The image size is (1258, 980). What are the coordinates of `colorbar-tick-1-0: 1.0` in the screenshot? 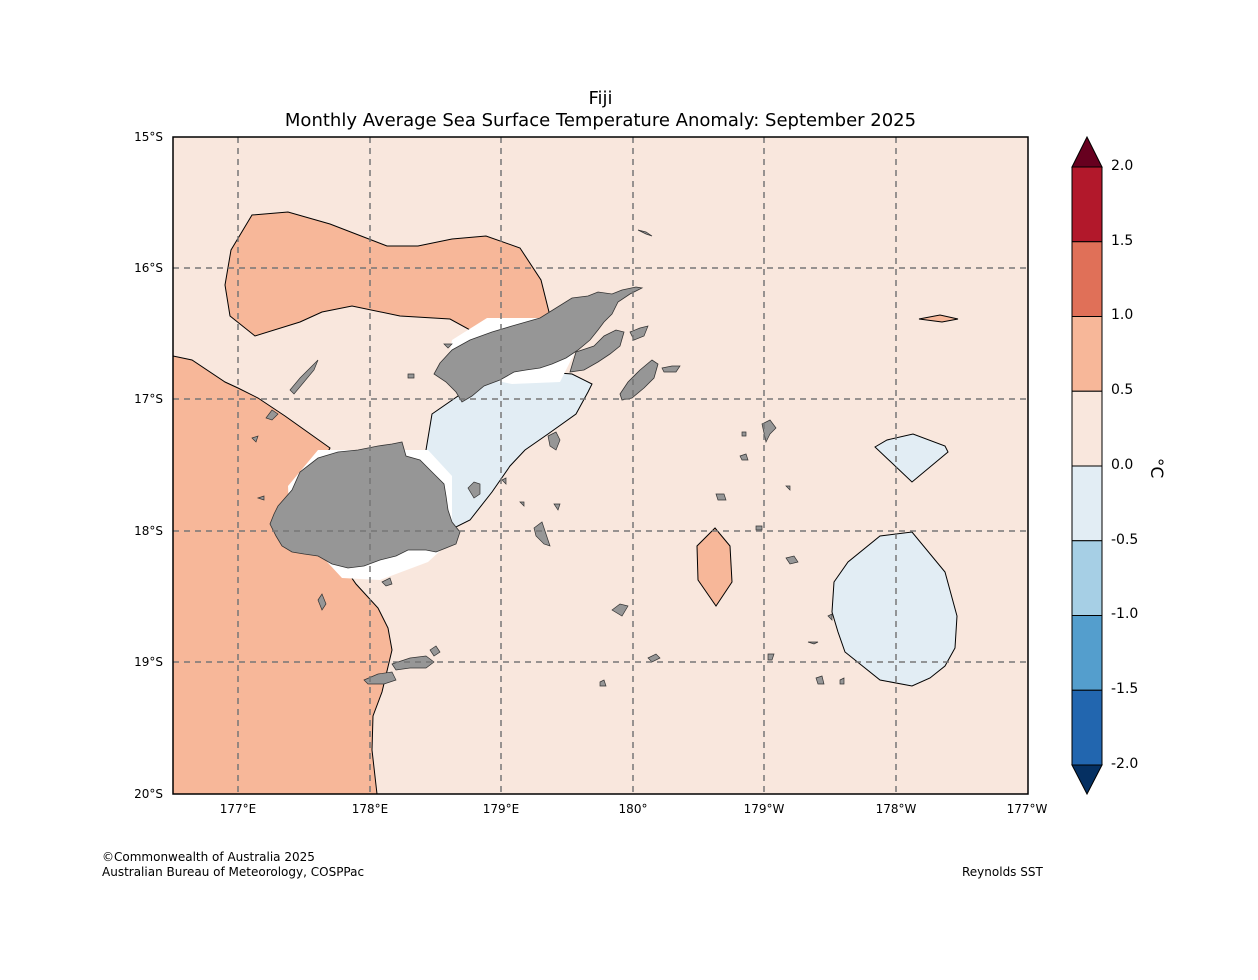 It's located at (1122, 315).